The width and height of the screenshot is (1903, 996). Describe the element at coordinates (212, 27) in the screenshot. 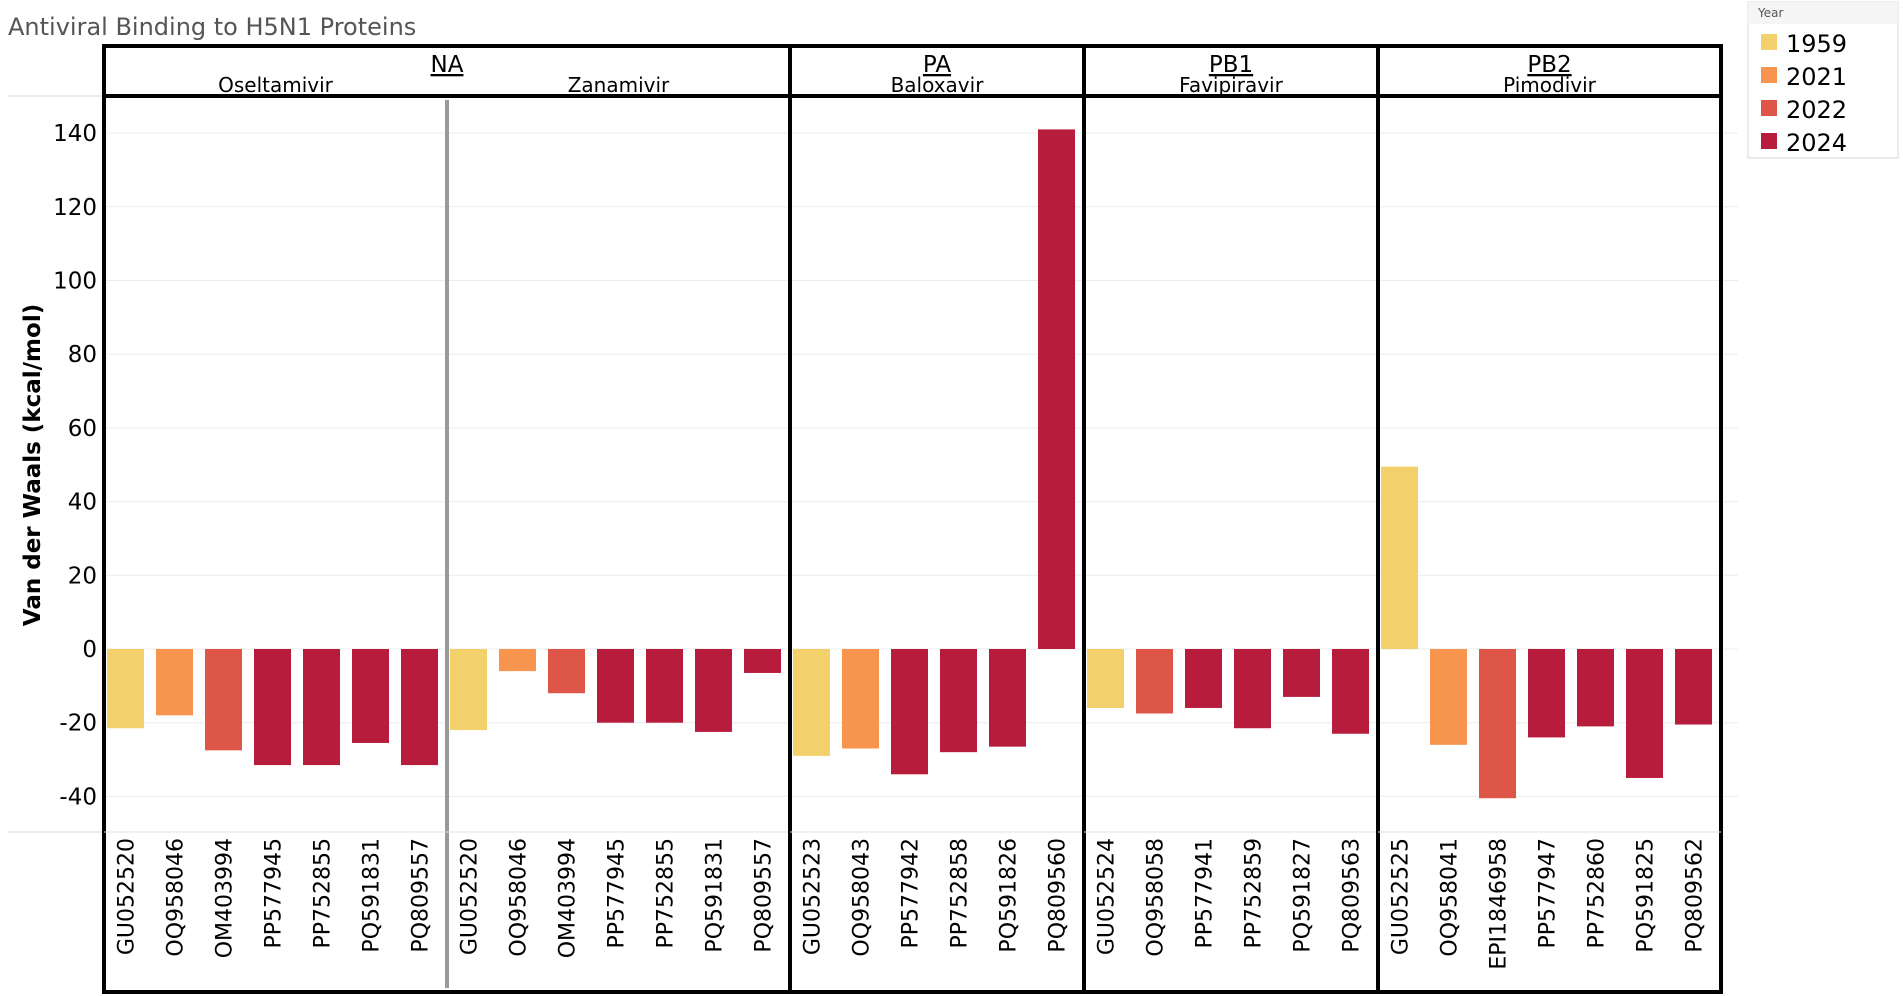

I see `chart-title: Antiviral Binding to H5N1 Proteins` at that location.